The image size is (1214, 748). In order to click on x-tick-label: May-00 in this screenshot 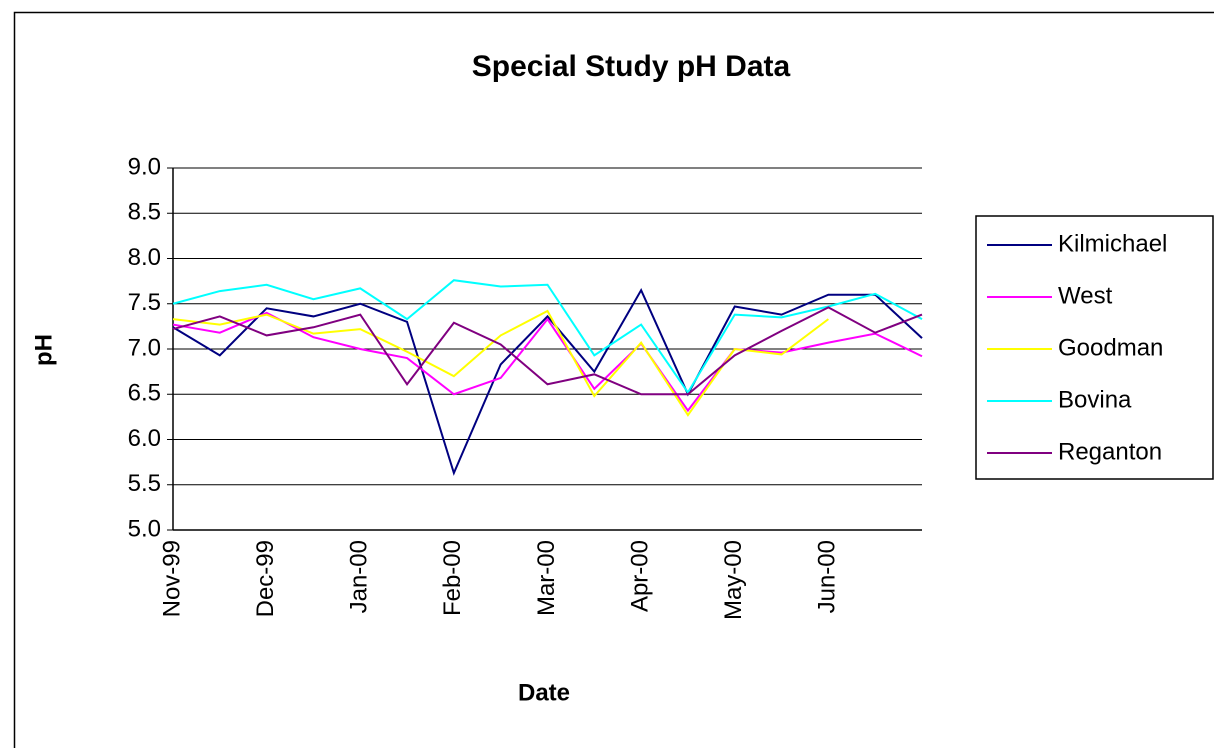, I will do `click(733, 580)`.